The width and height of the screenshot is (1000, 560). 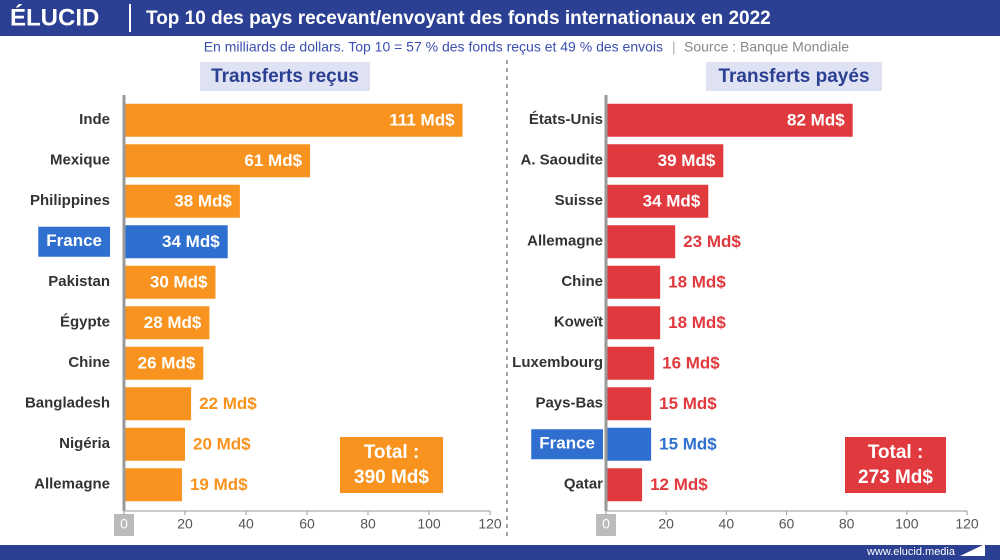 I want to click on value-label: 61 Md$, so click(x=273, y=160).